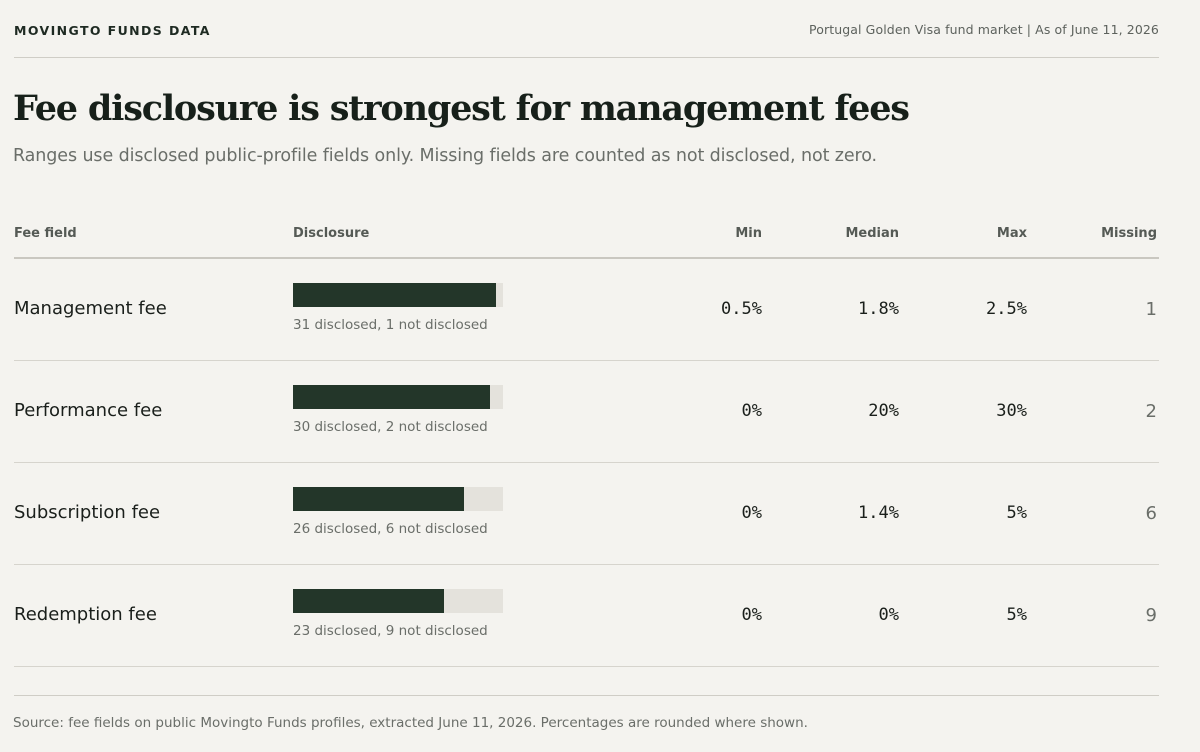 The width and height of the screenshot is (1200, 752). I want to click on min-value: 0.5%, so click(741, 309).